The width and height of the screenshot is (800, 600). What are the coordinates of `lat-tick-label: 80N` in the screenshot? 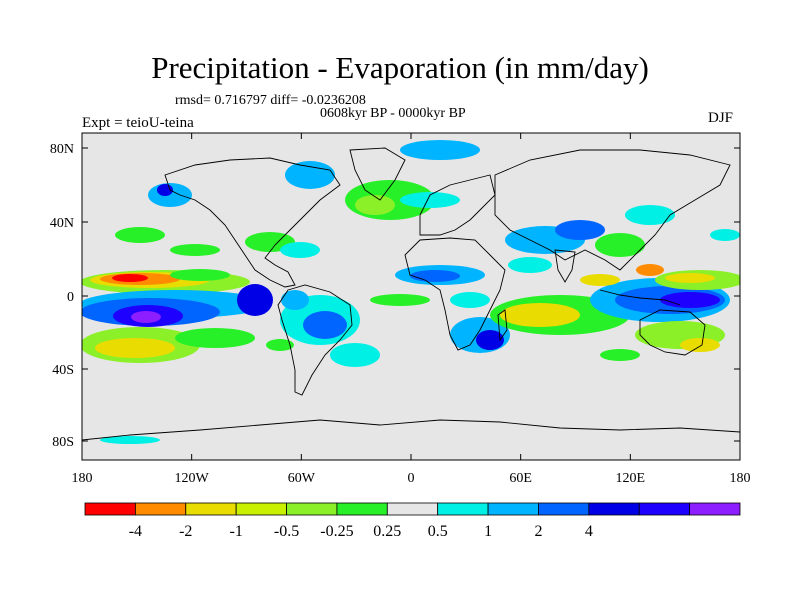 It's located at (62, 149).